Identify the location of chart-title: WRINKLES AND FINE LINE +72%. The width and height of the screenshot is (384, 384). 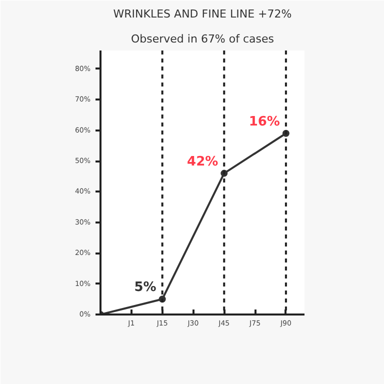
(202, 14).